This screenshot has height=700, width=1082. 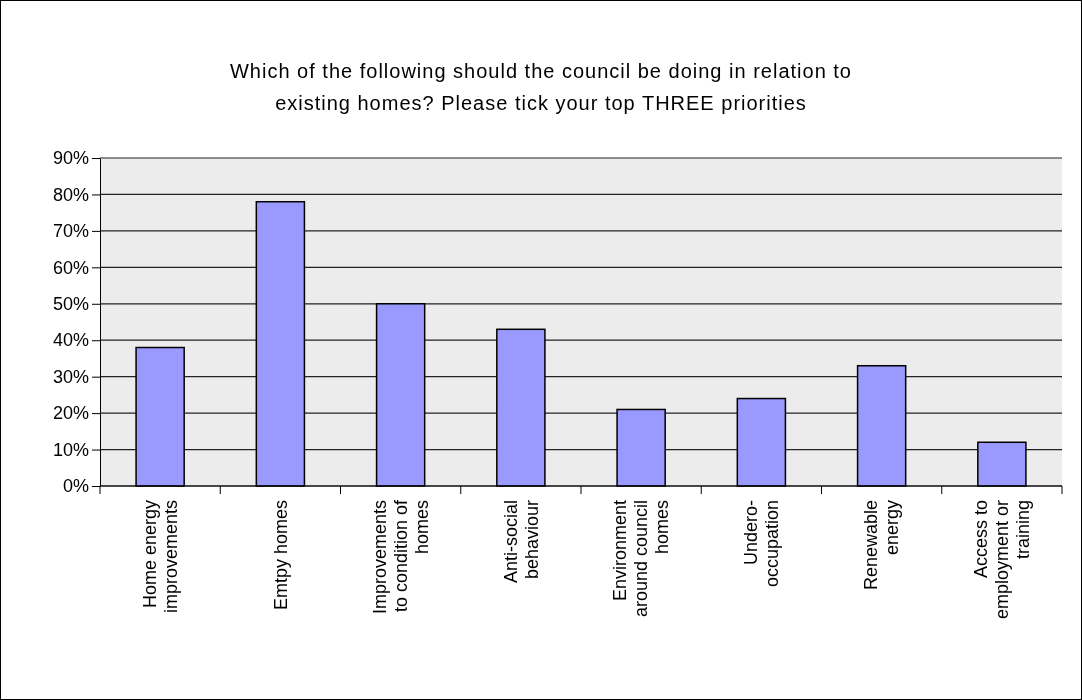 I want to click on x-tick-label: Environment around council homes, so click(x=641, y=559).